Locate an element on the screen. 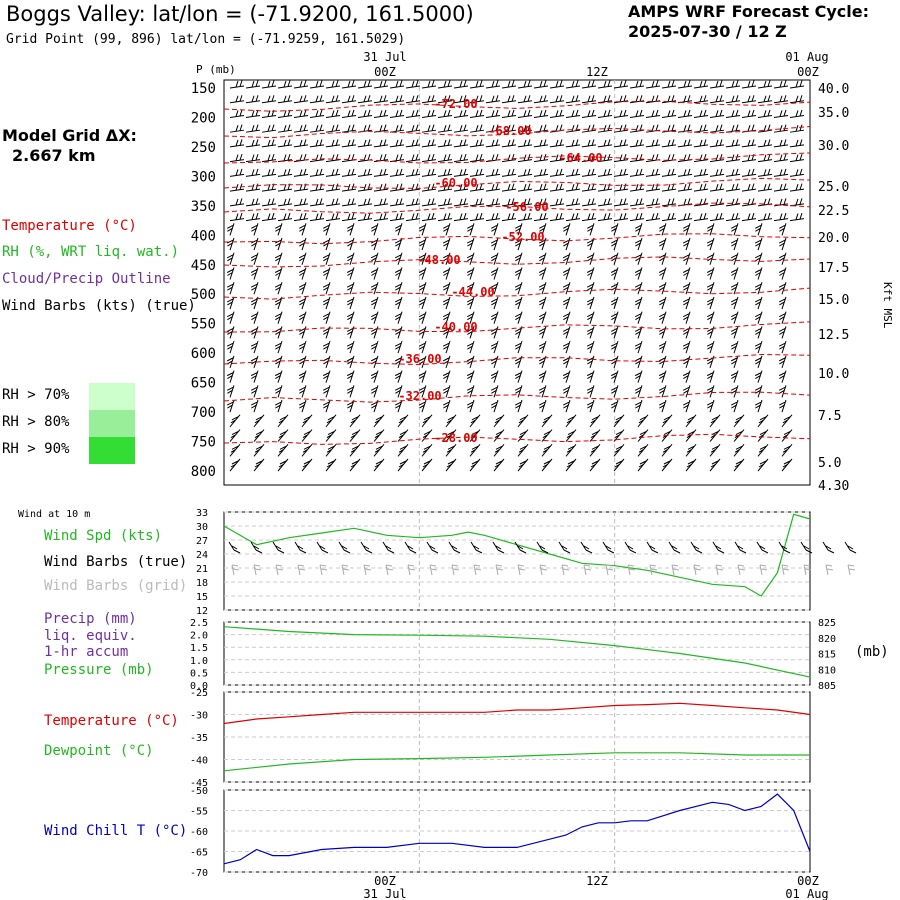  liq-equiv-label: liq. equiv. is located at coordinates (90, 636).